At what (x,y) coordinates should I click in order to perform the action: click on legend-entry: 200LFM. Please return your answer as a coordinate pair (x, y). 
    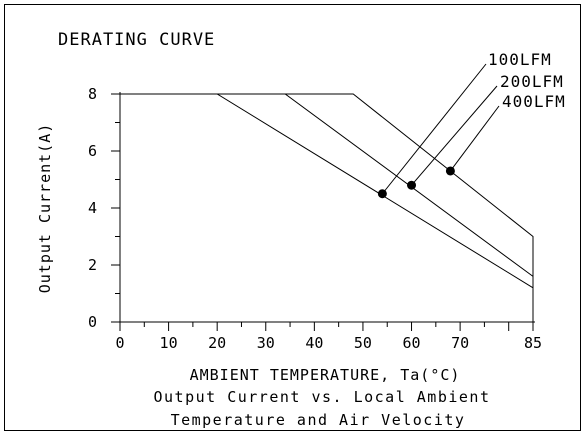
    Looking at the image, I should click on (532, 81).